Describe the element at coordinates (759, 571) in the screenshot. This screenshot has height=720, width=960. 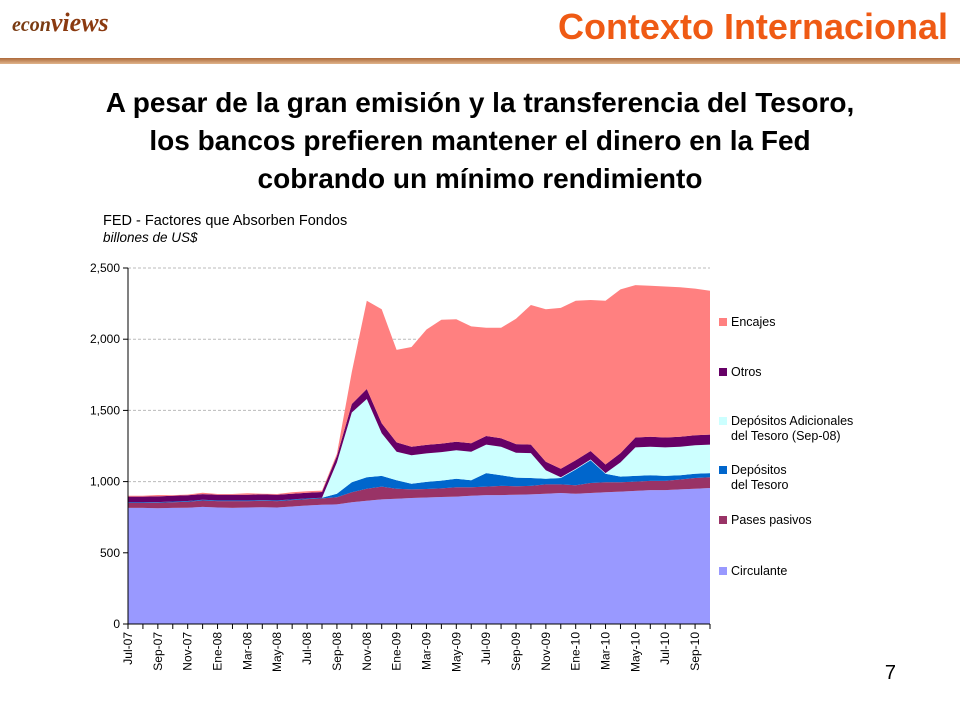
I see `legend-label: Circulante` at that location.